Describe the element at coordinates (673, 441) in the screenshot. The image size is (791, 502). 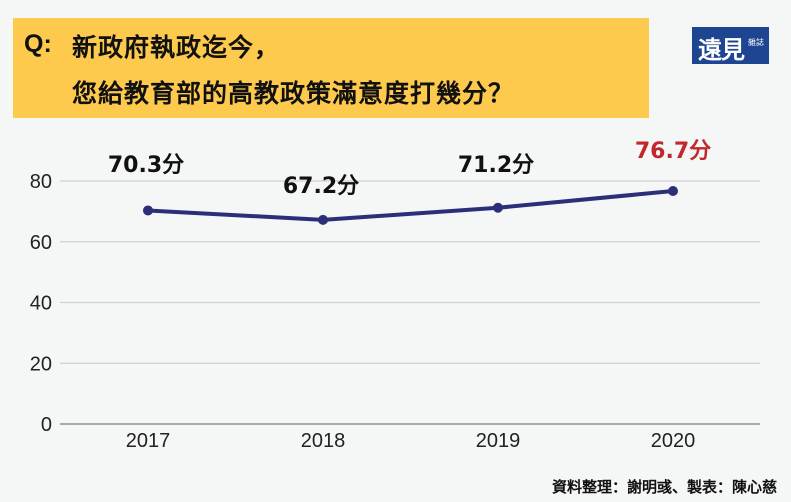
I see `x-tick-label: 2020` at that location.